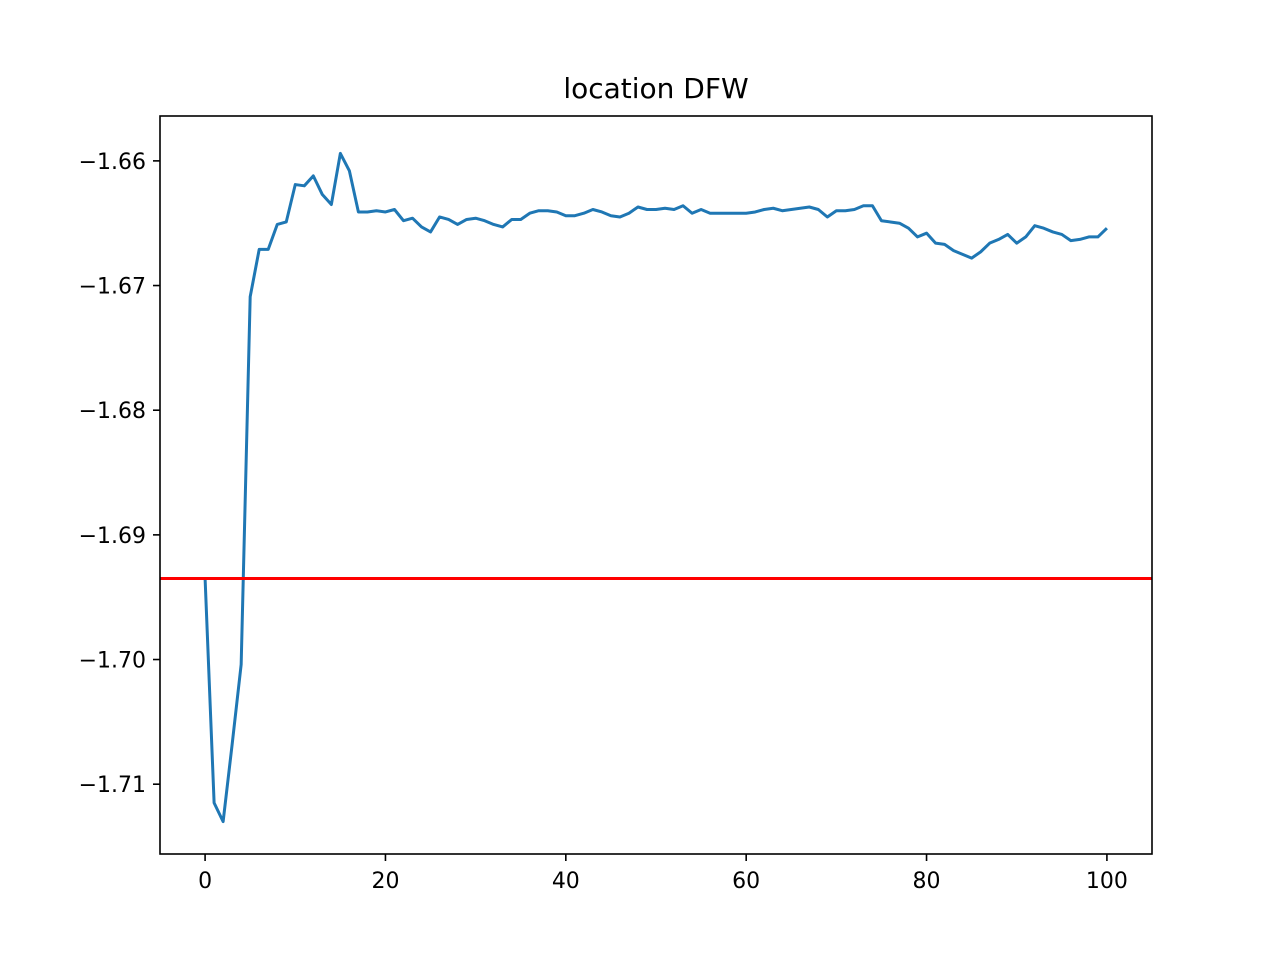 This screenshot has width=1280, height=964. What do you see at coordinates (112, 162) in the screenshot?
I see `y-tick-label: −1.66` at bounding box center [112, 162].